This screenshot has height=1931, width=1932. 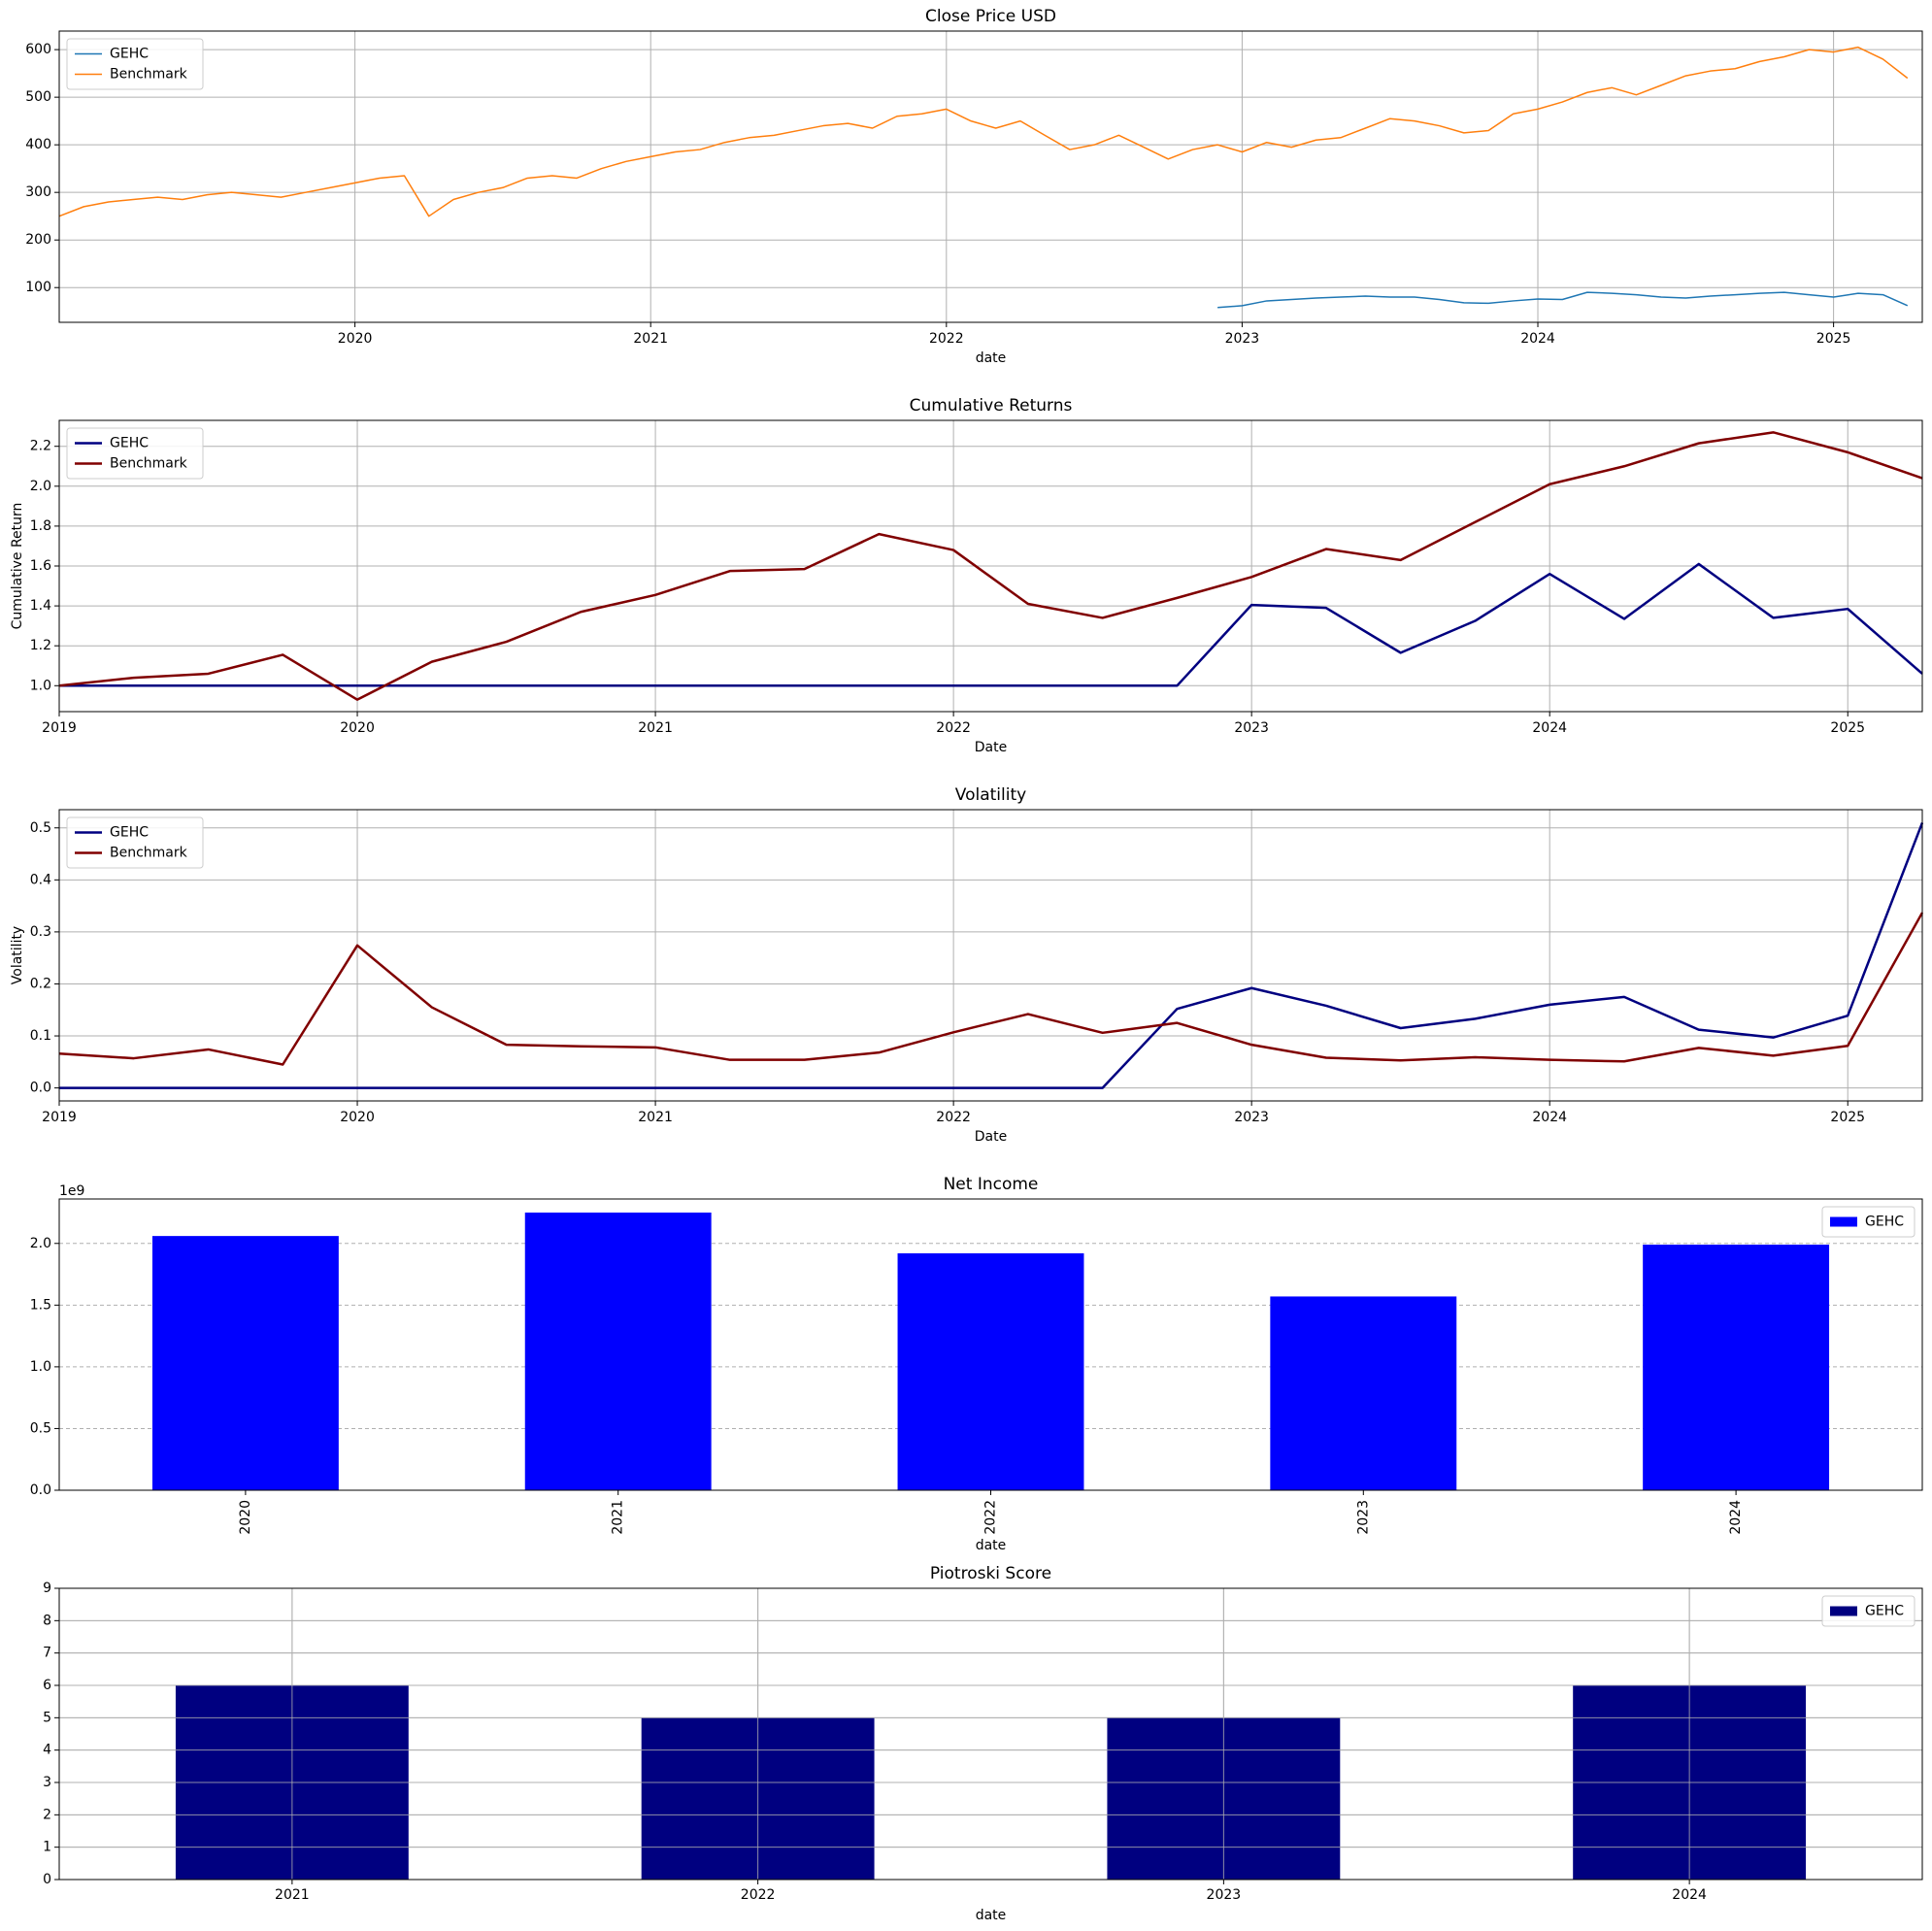 What do you see at coordinates (47, 1751) in the screenshot?
I see `y-tick-label: 4` at bounding box center [47, 1751].